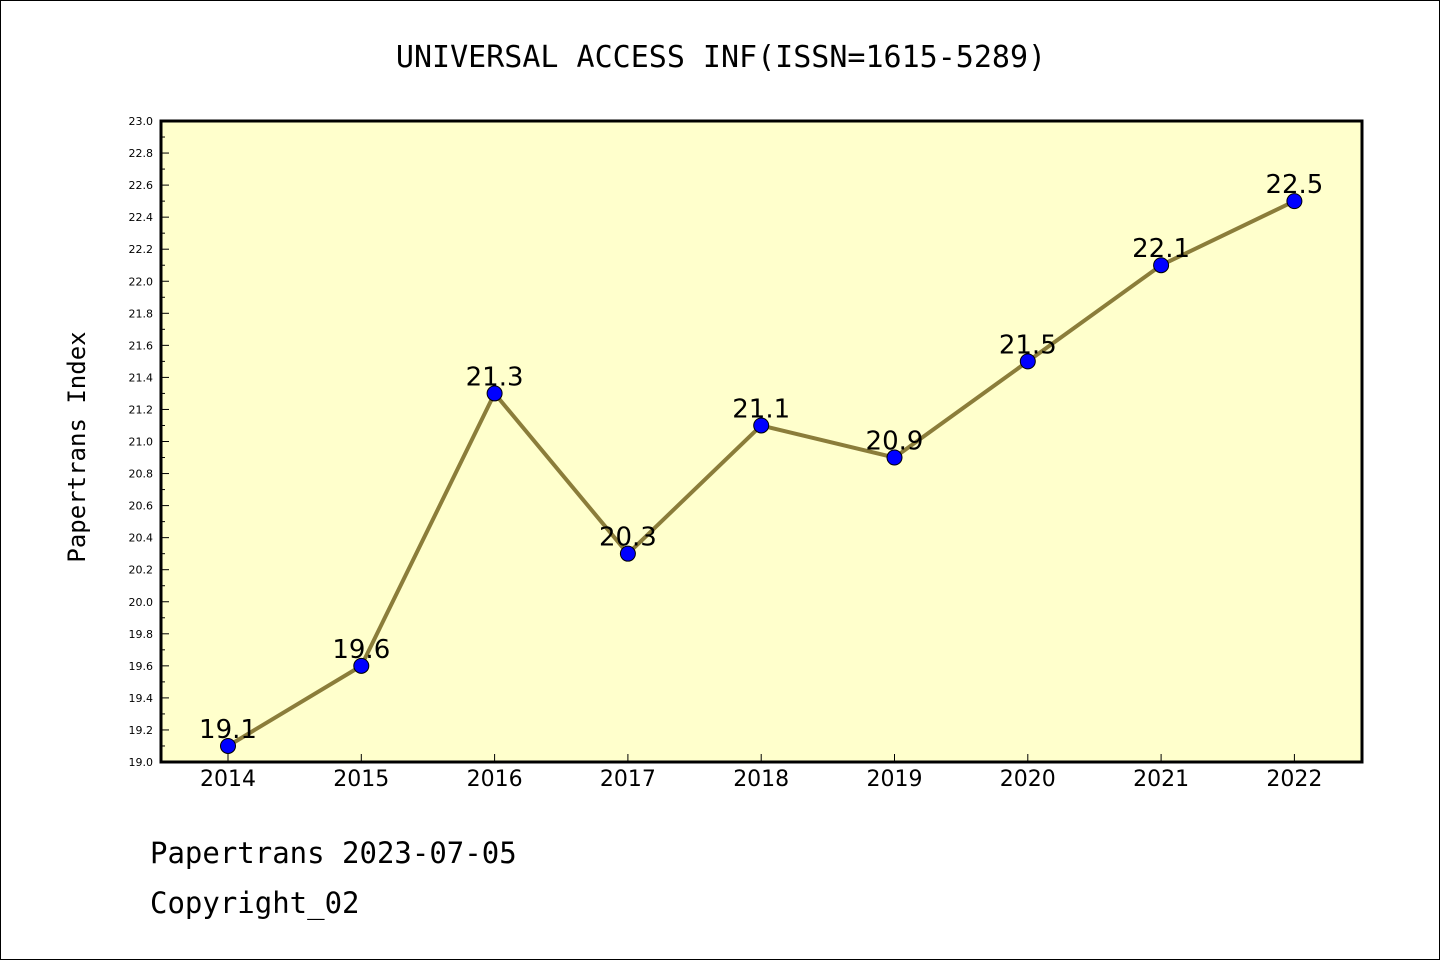 The width and height of the screenshot is (1440, 961). What do you see at coordinates (141, 217) in the screenshot?
I see `y-tick-label: 22.4` at bounding box center [141, 217].